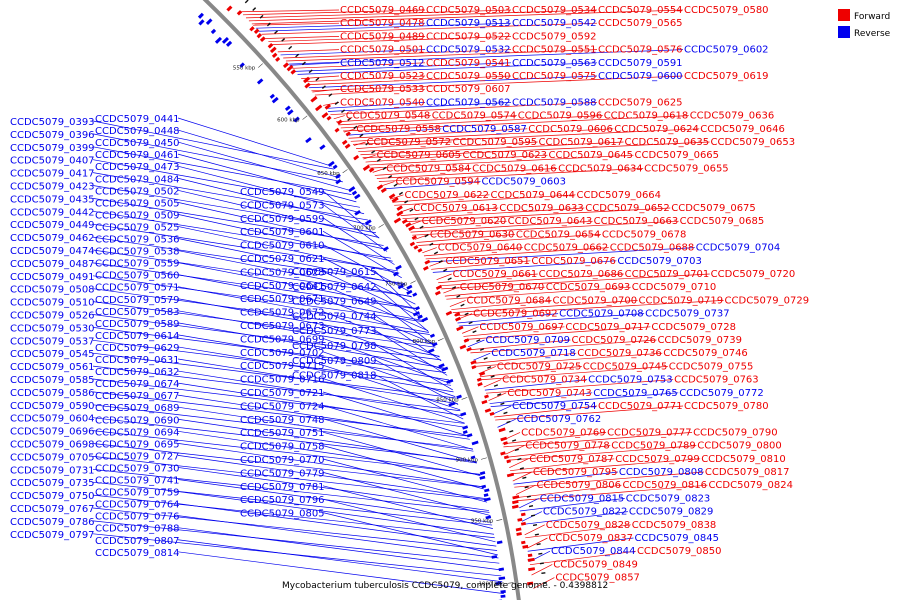 This screenshot has width=900, height=600. What do you see at coordinates (137, 505) in the screenshot?
I see `gene-label: CCDC5079_0764` at bounding box center [137, 505].